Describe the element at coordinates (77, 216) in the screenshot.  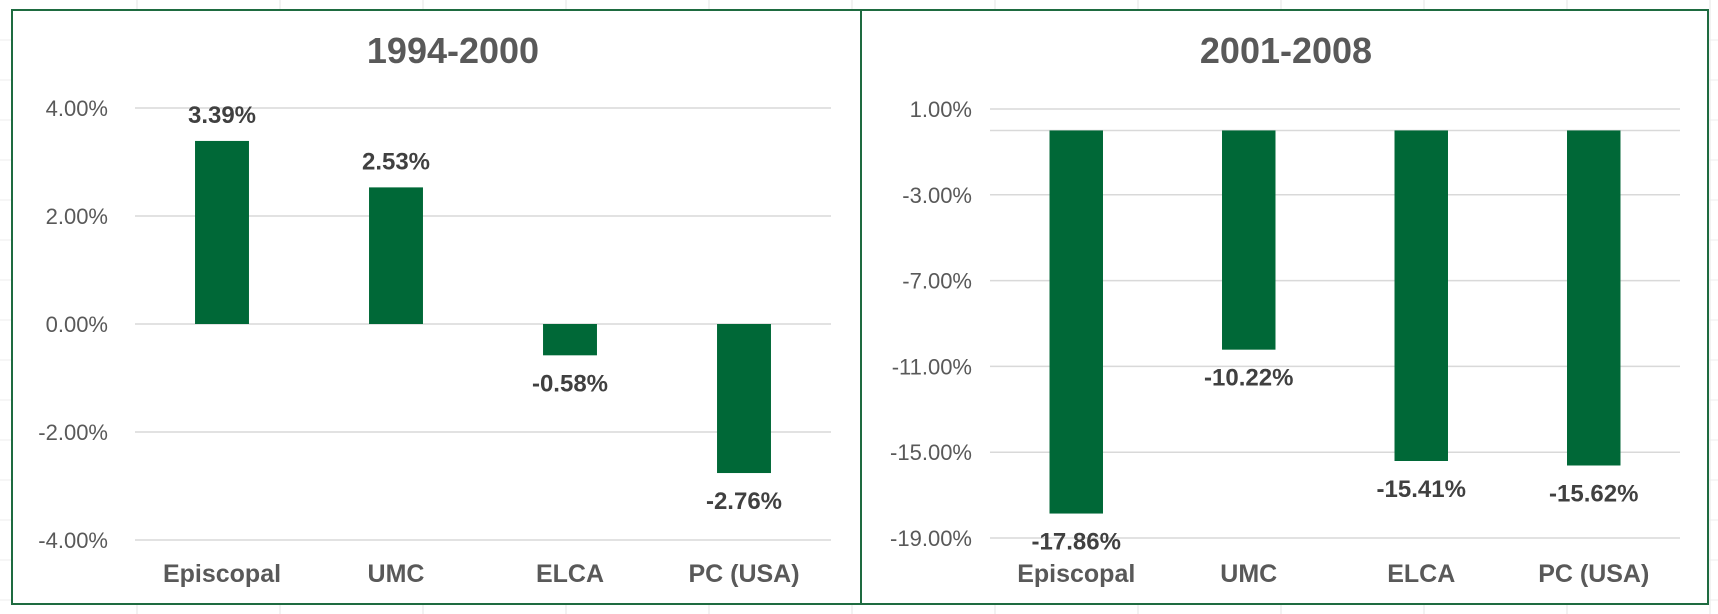
I see `y-tick-label: 2.00%` at that location.